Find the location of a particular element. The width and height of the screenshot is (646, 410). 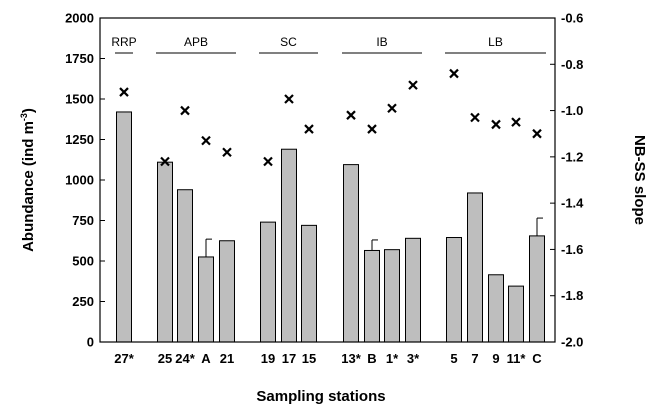

group-label: IB is located at coordinates (381, 42).